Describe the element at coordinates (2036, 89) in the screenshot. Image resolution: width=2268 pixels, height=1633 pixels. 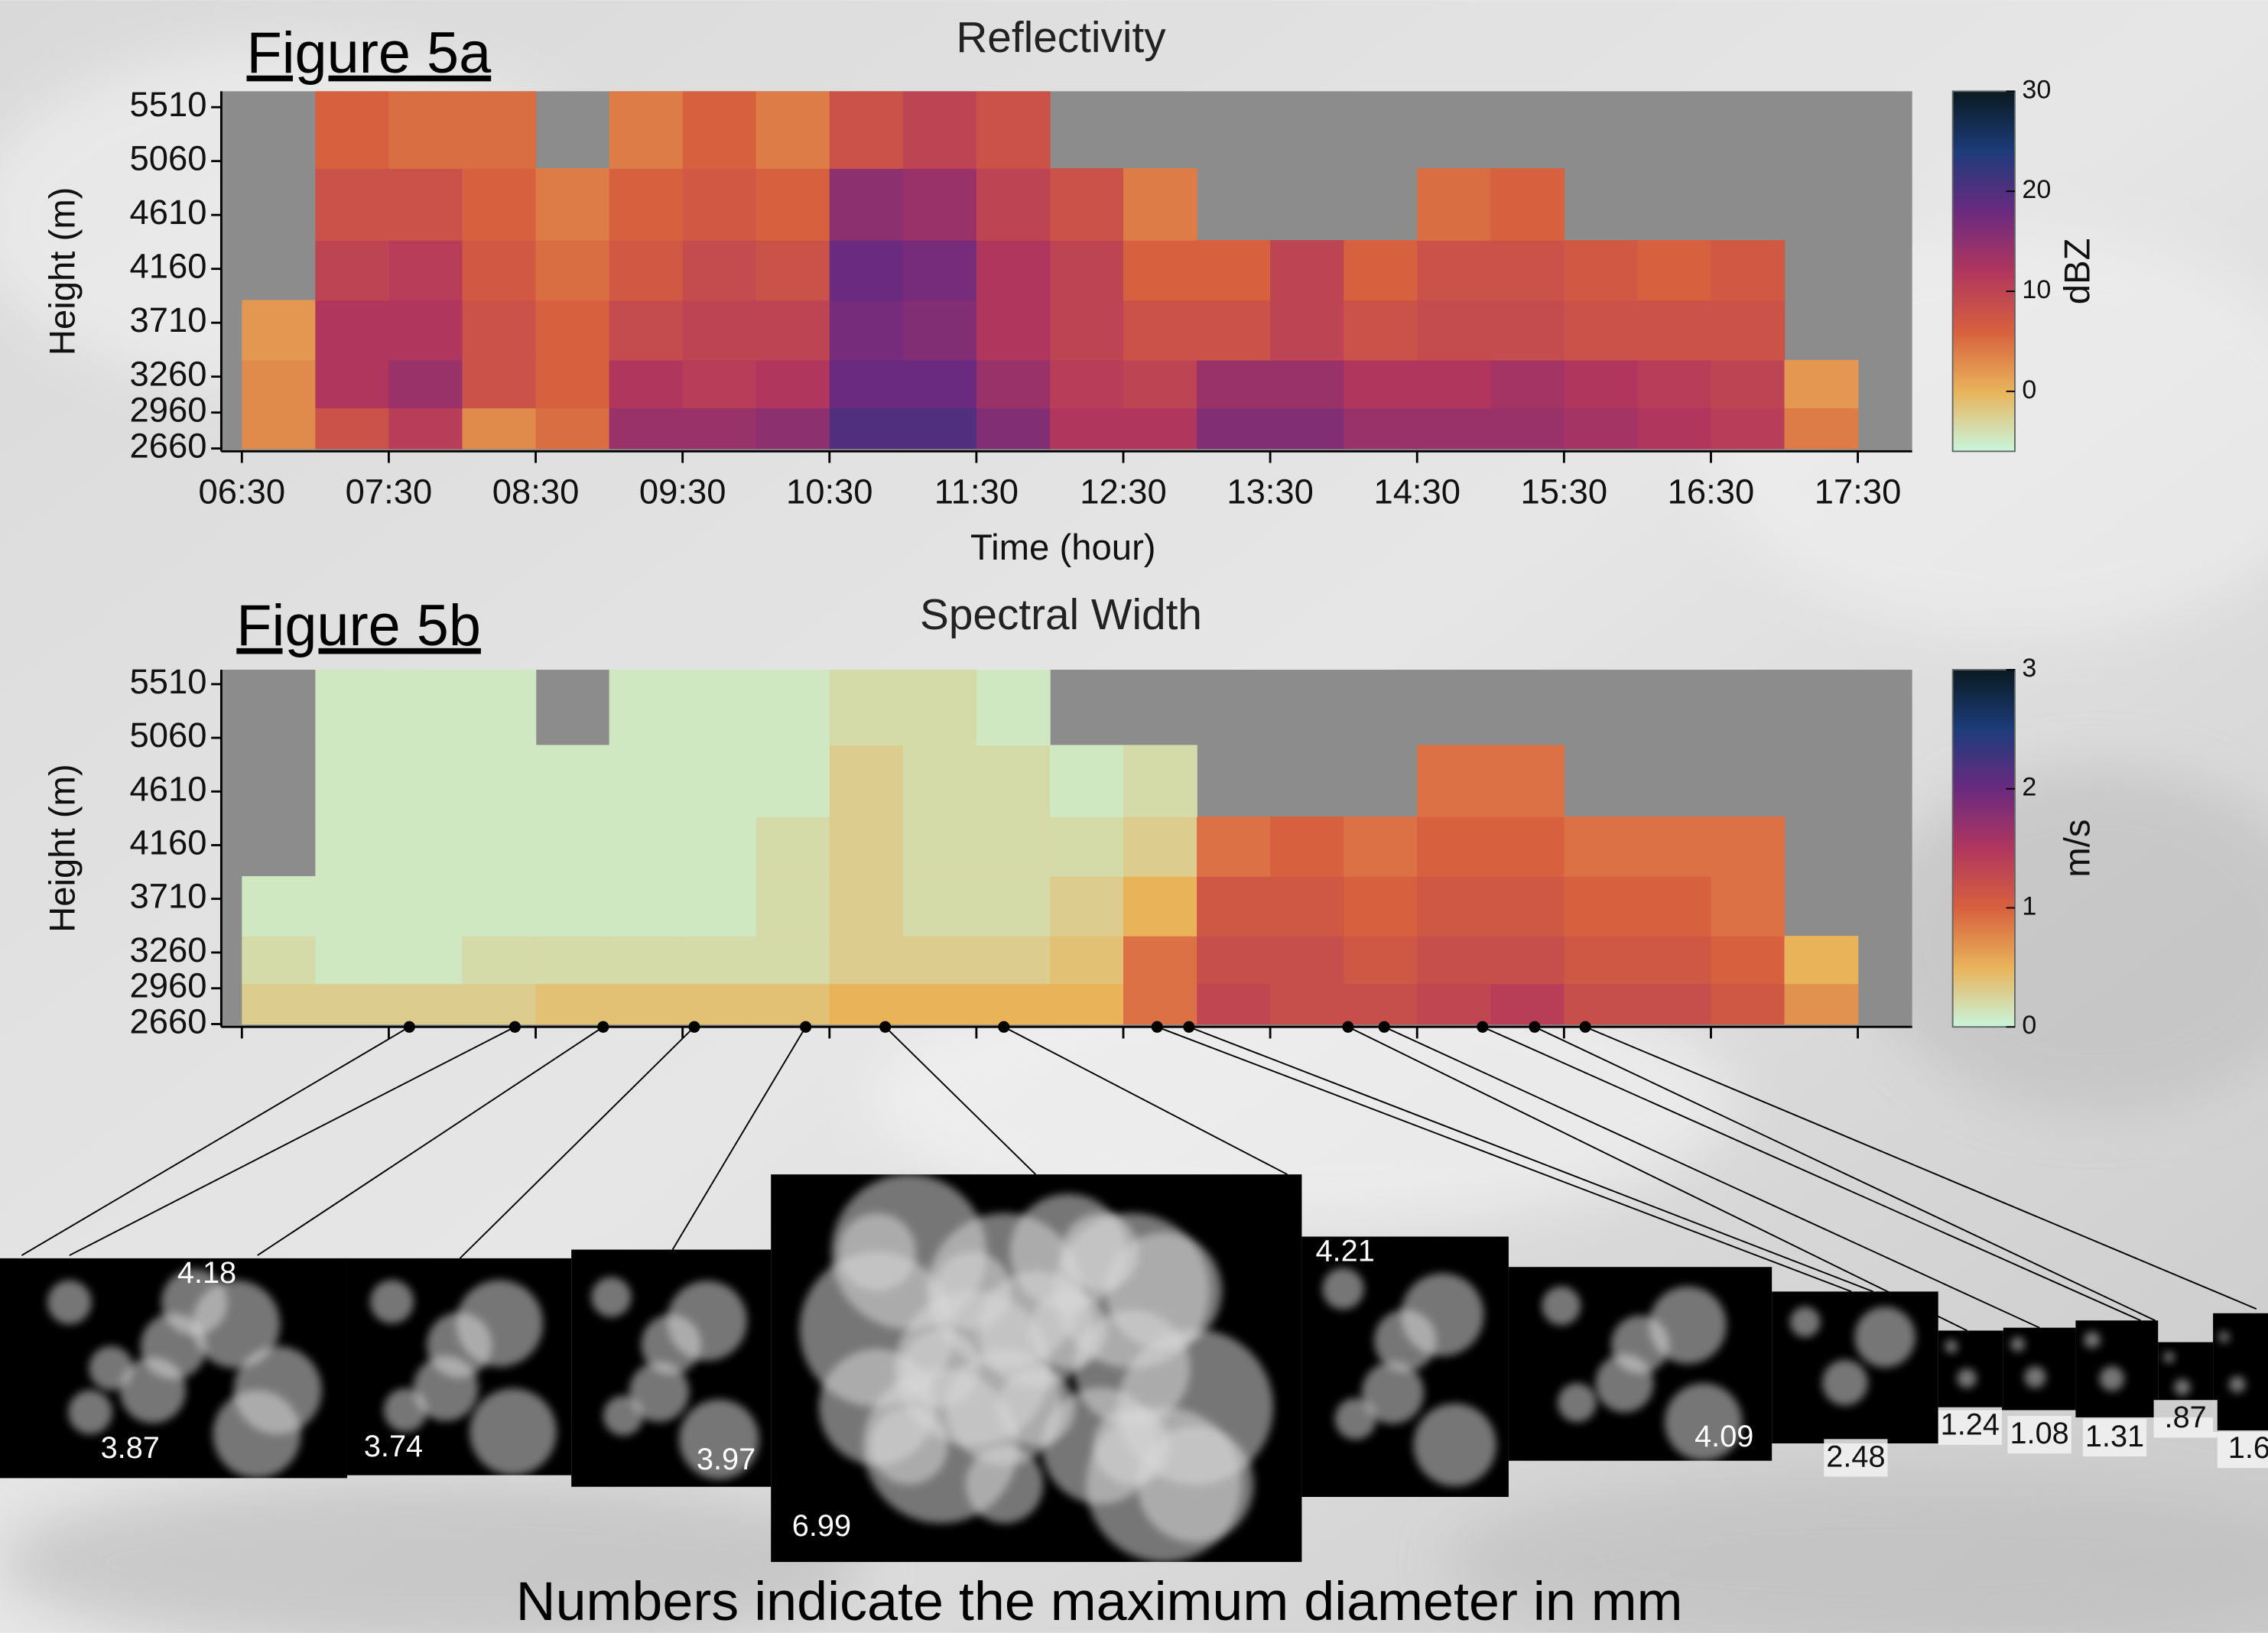
I see `colorbar-tick-label: 30` at that location.